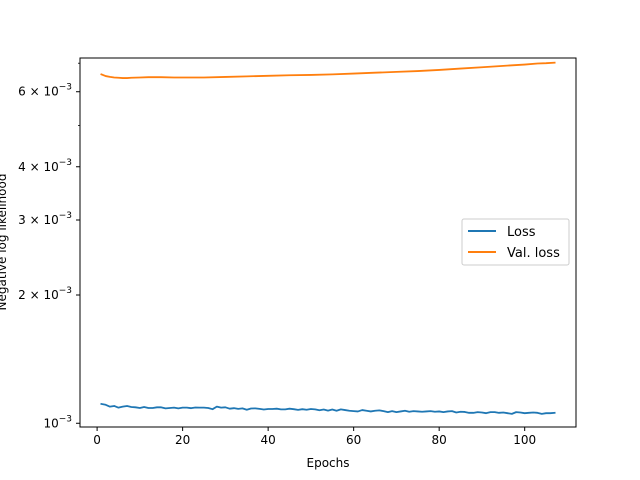  I want to click on x-tick-label: 0, so click(97, 440).